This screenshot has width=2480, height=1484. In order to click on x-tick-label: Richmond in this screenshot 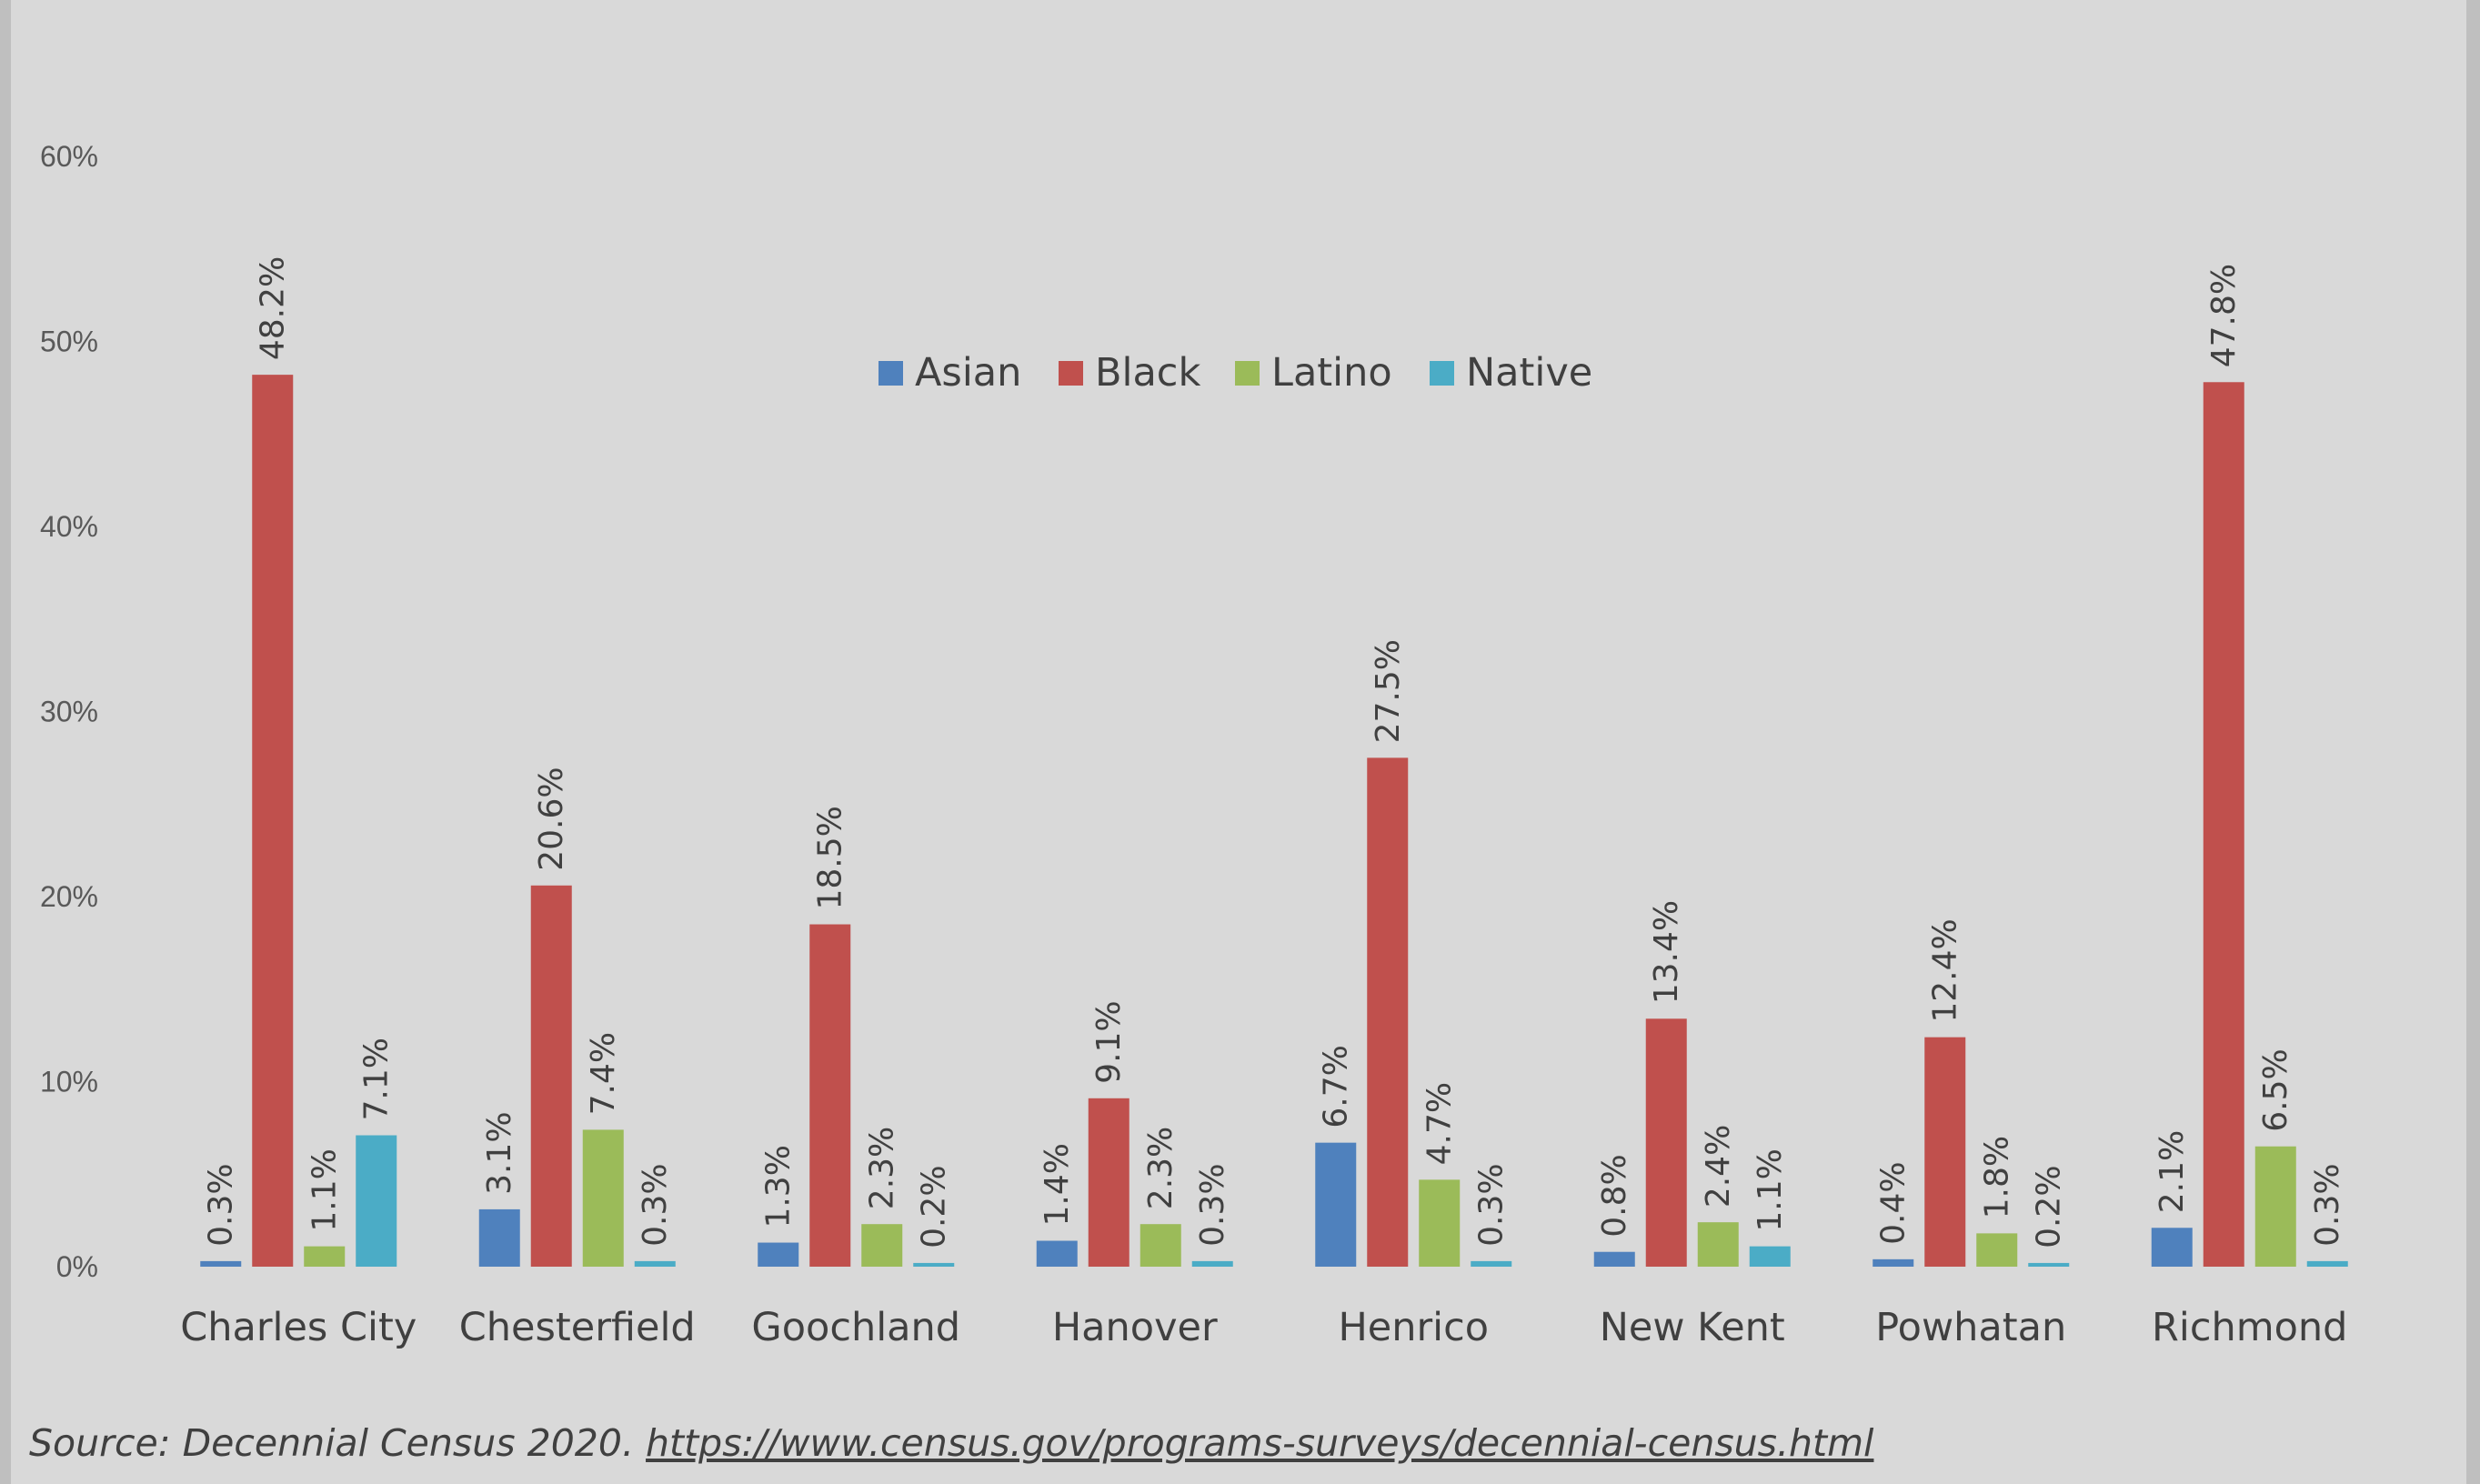, I will do `click(2249, 1327)`.